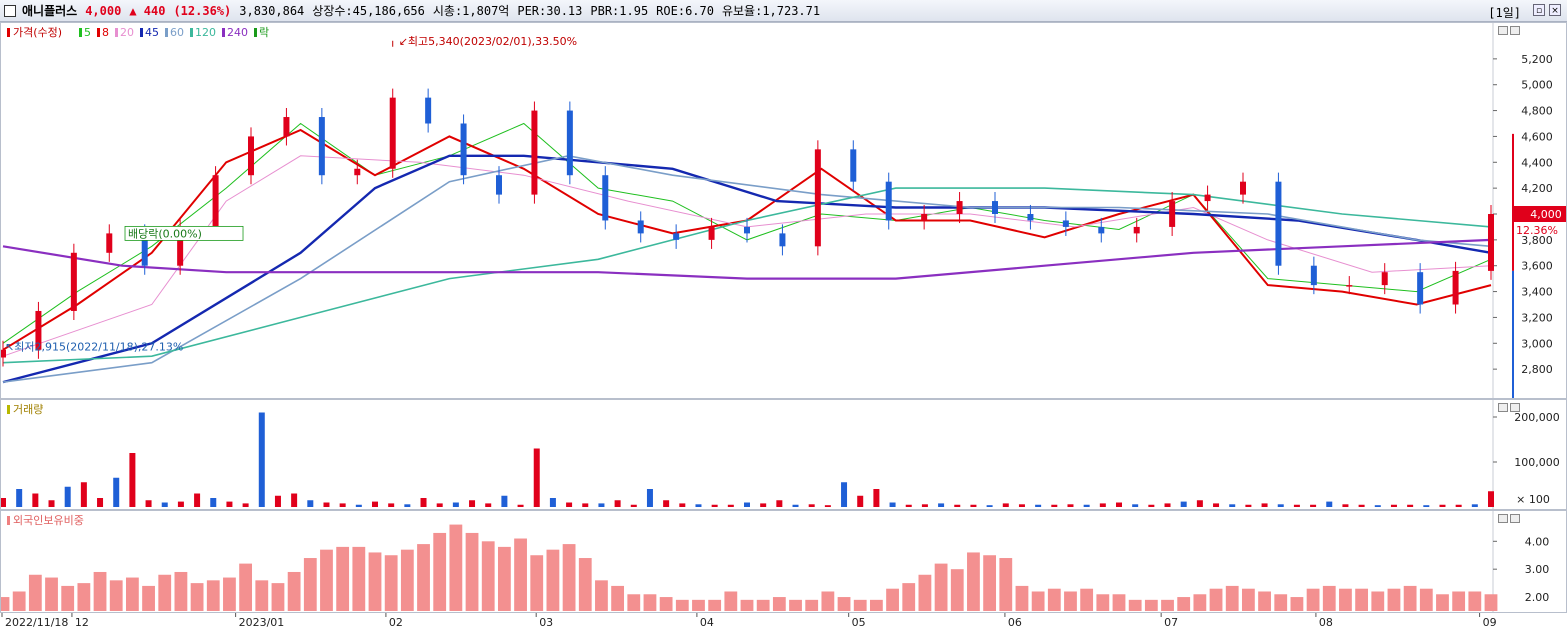  I want to click on stock-name: 애니플러스, so click(50, 11).